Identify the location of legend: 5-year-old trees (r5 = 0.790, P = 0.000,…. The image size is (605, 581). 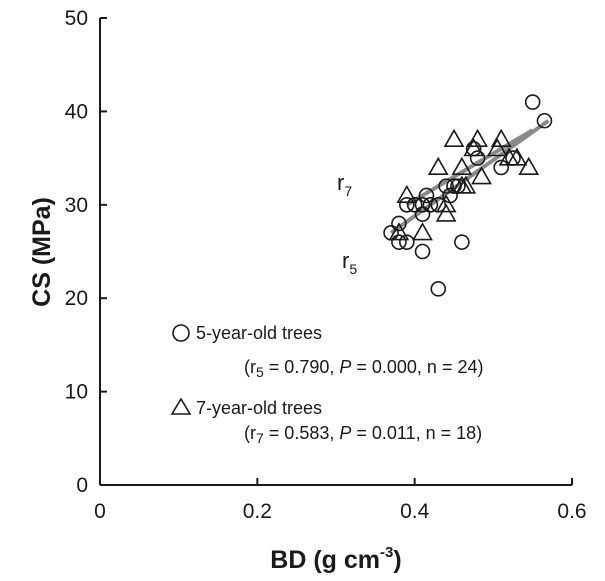
(326, 384).